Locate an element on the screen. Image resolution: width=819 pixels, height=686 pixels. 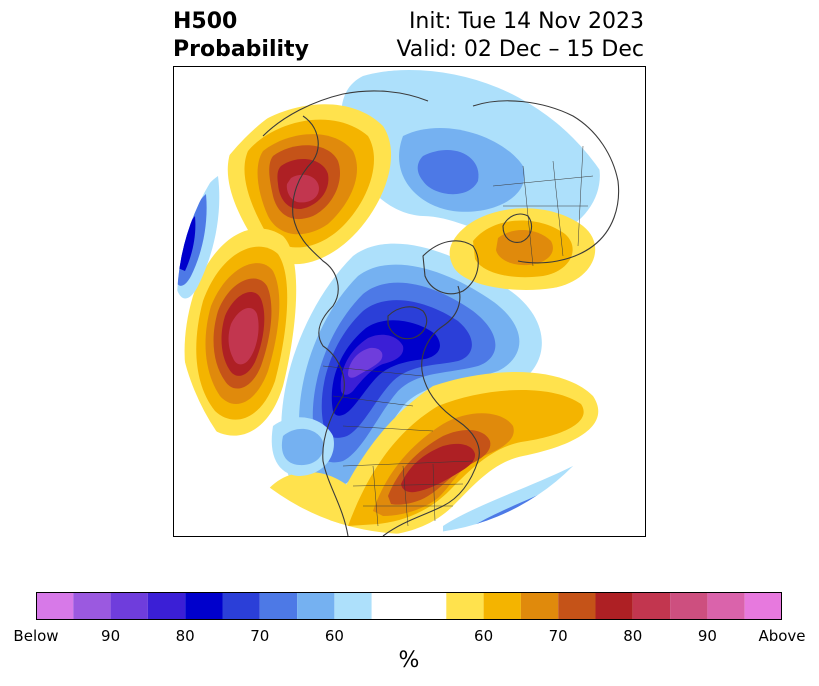
map-title: H500 Probability is located at coordinates (241, 36).